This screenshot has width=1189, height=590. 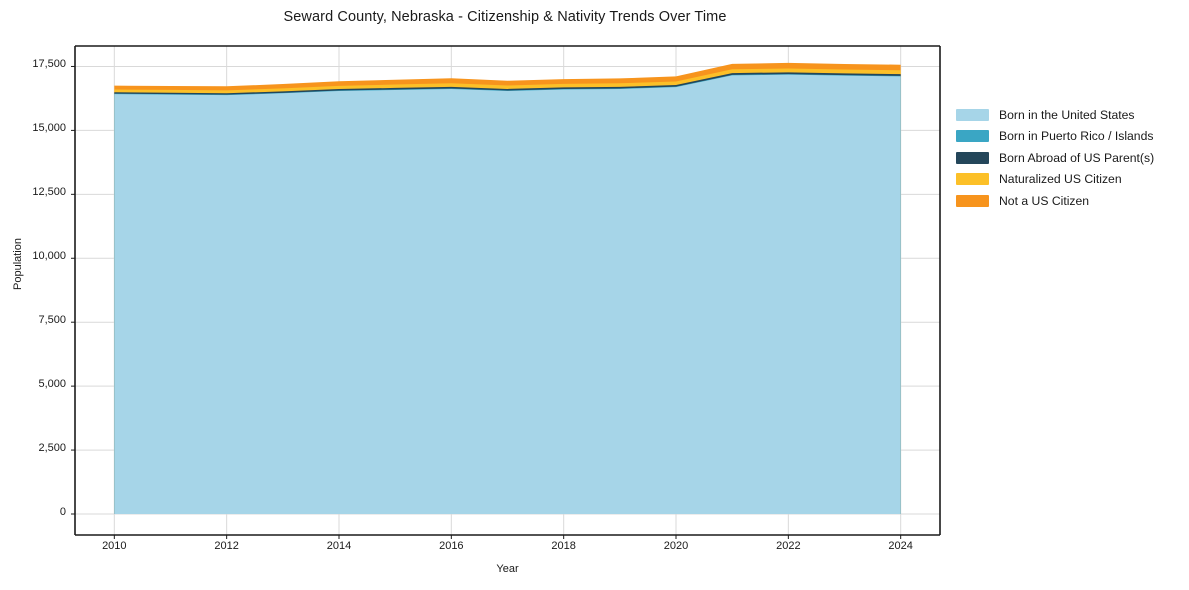 What do you see at coordinates (507, 569) in the screenshot?
I see `x-axis-label: Year` at bounding box center [507, 569].